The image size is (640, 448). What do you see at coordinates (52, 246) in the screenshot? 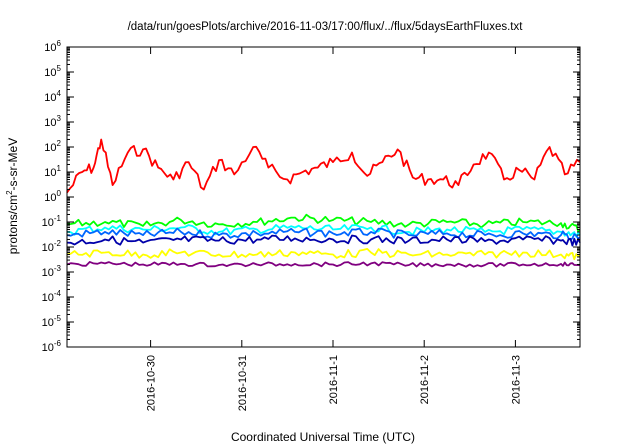
I see `y-tick-label-4: 10⁻²` at bounding box center [52, 246].